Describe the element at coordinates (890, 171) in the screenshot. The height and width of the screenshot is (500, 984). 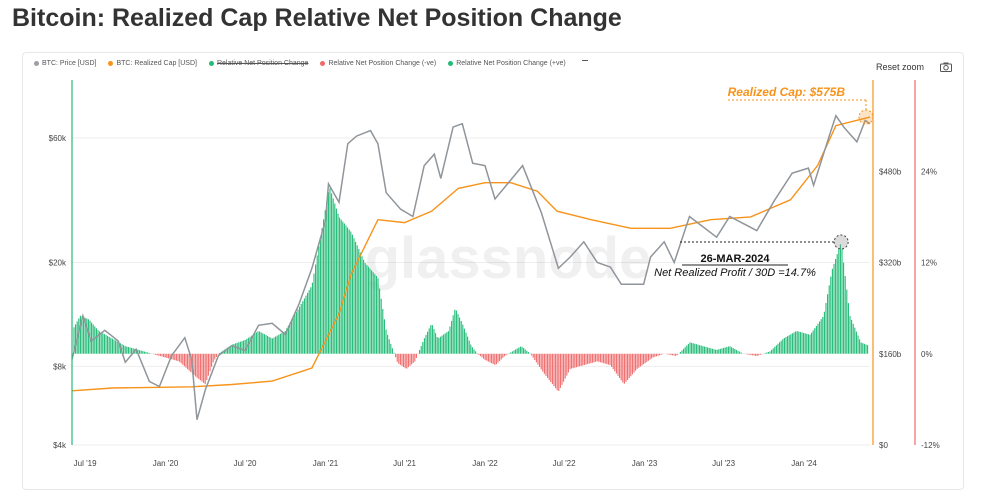
I see `mid-tick-label: $480b` at that location.